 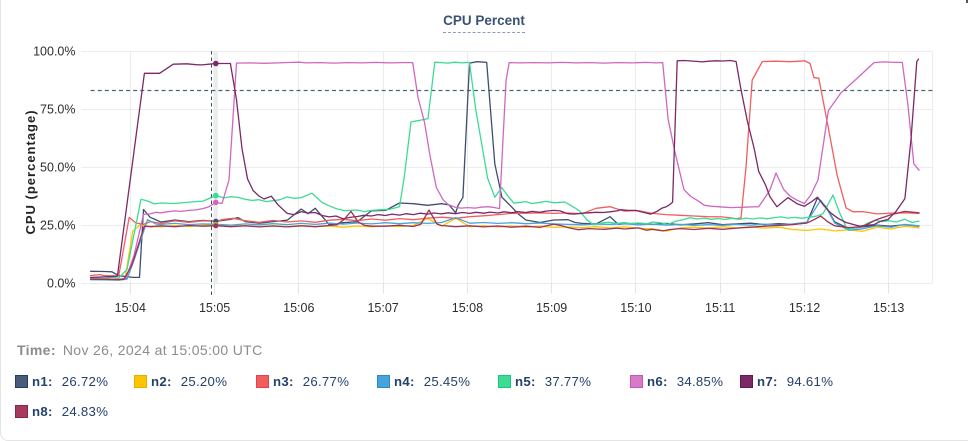 I want to click on svg-text: 100.0%, so click(x=54, y=51).